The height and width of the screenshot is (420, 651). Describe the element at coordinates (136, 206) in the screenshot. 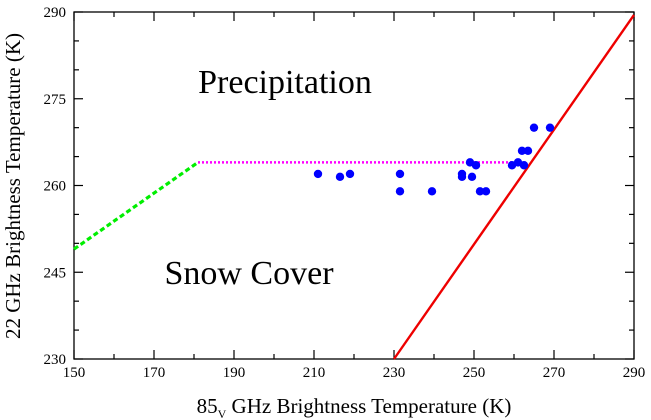

I see `threshold-low-line` at that location.